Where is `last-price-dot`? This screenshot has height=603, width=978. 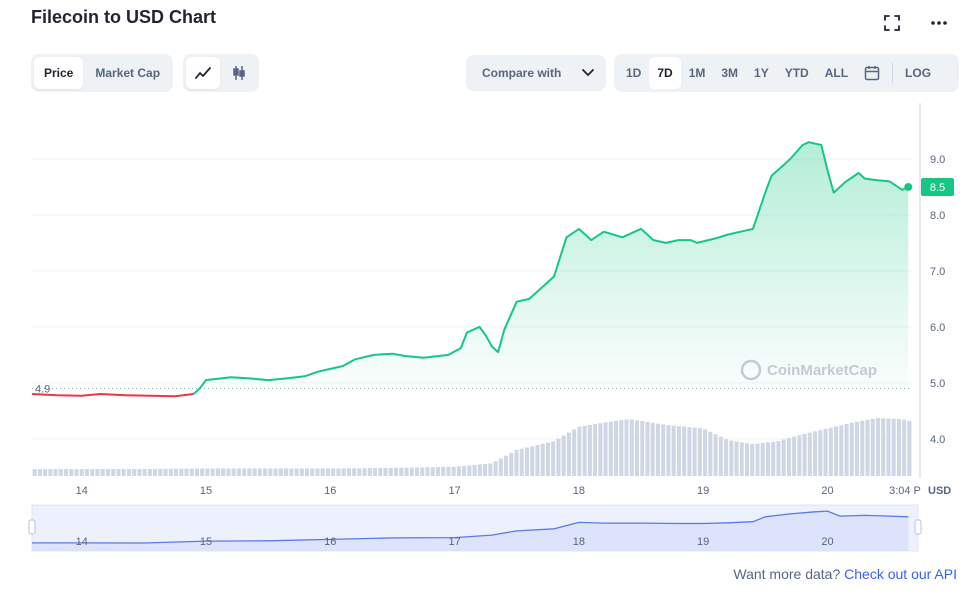
last-price-dot is located at coordinates (908, 186).